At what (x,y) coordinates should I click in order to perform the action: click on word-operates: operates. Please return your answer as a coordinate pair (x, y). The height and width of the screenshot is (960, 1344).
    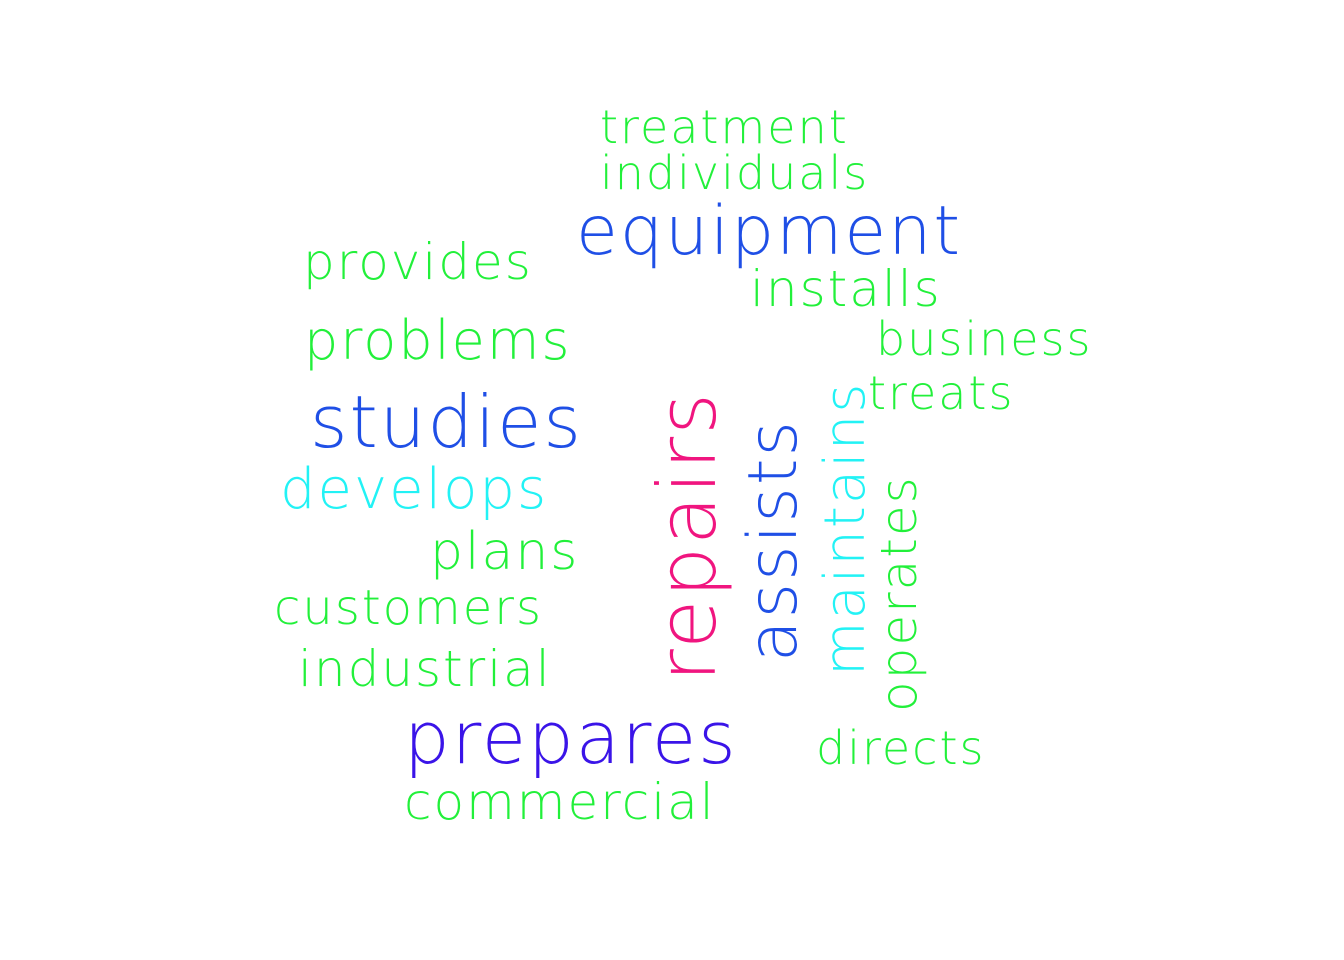
    Looking at the image, I should click on (899, 593).